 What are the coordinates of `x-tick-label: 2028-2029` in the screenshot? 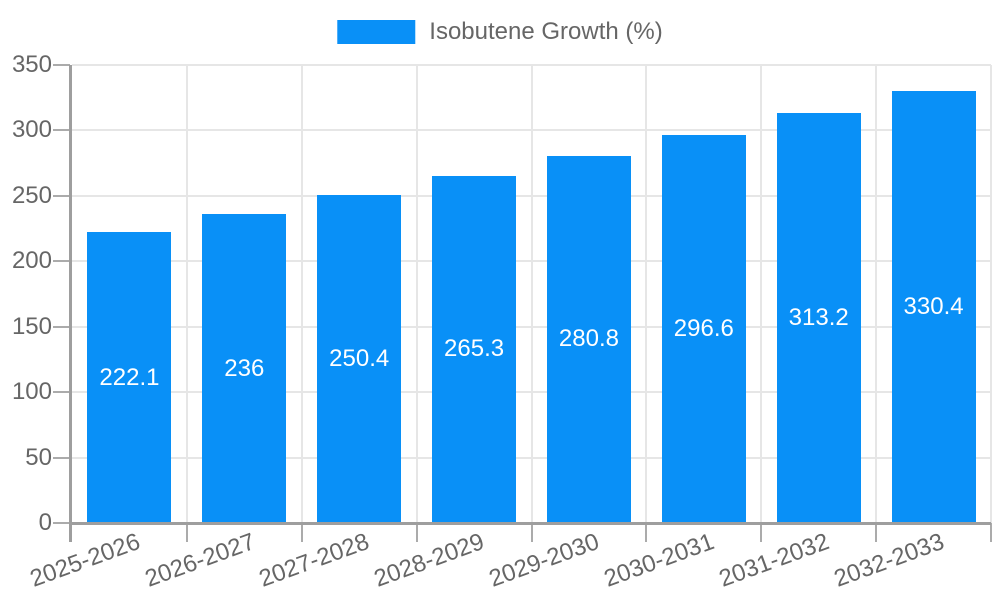 It's located at (429, 560).